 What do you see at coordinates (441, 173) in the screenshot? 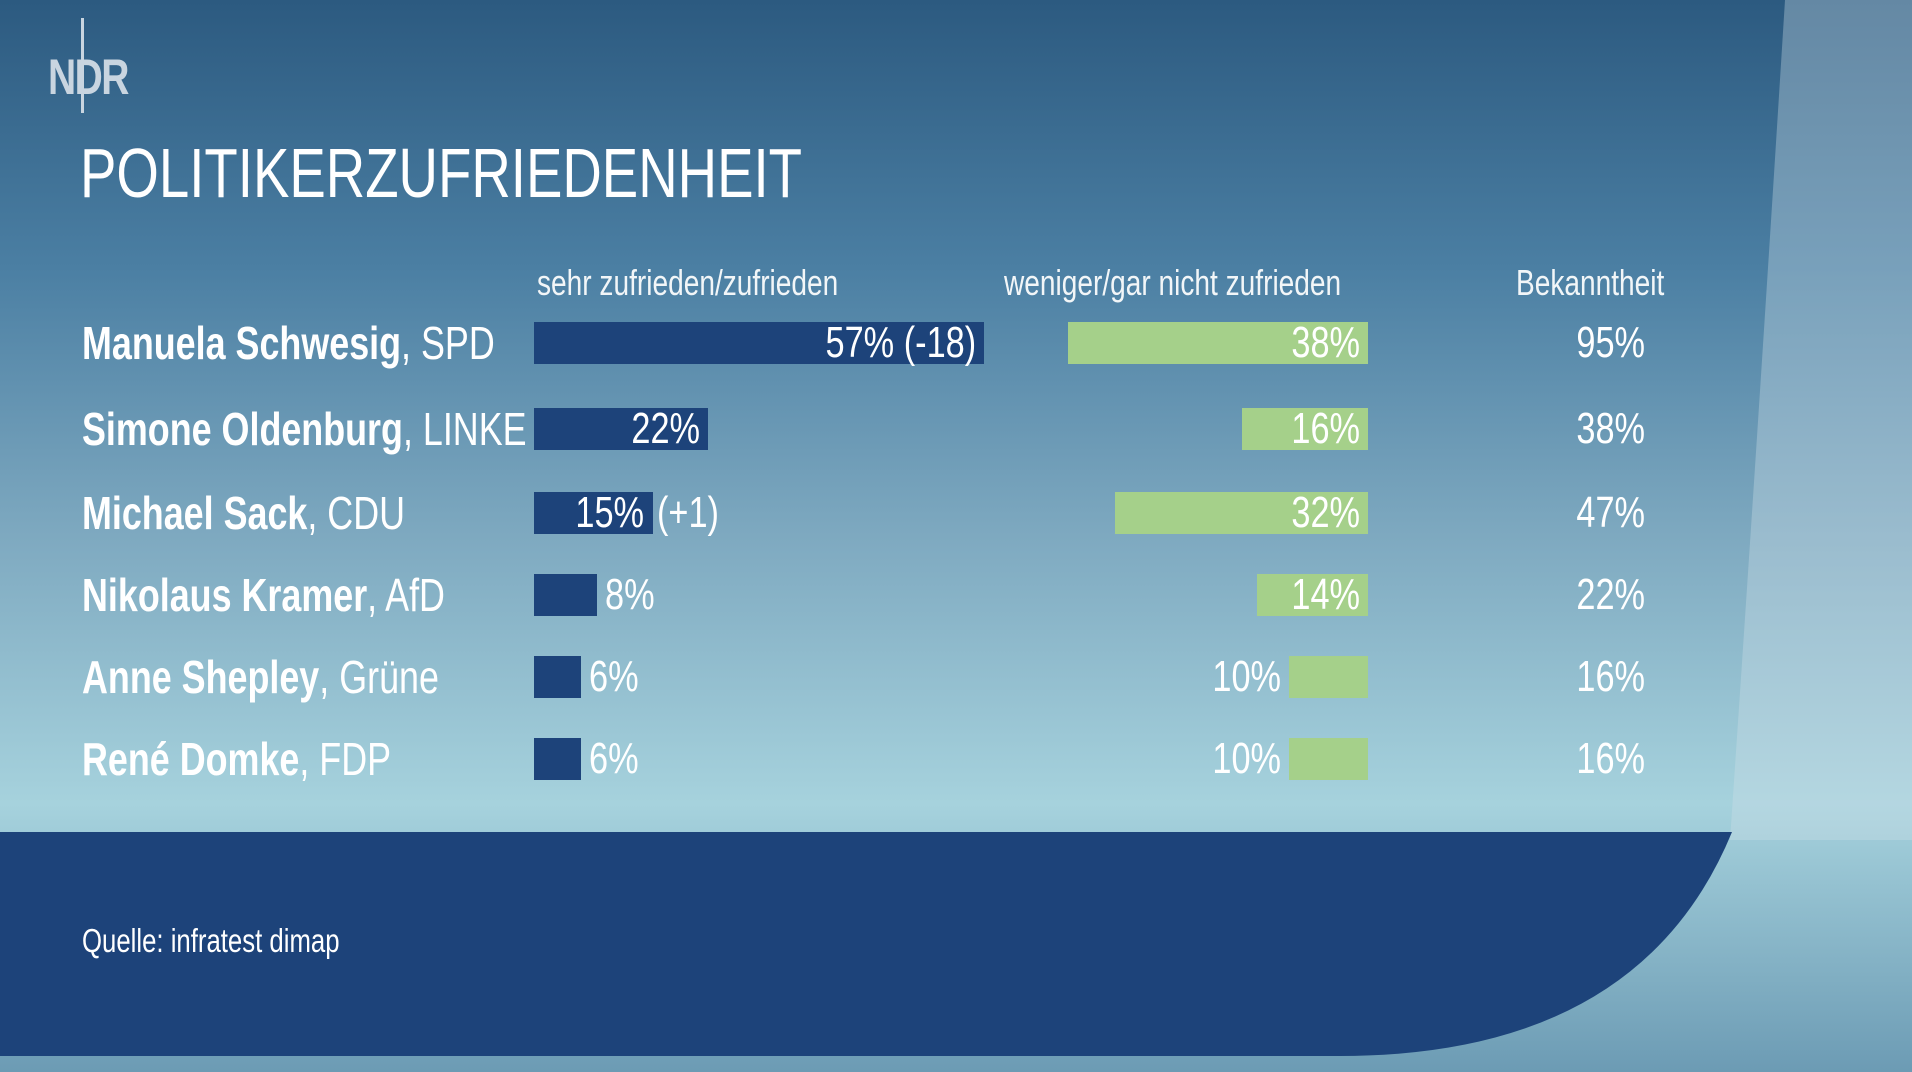
I see `page-title: POLITIKERZUFRIEDENHEIT` at bounding box center [441, 173].